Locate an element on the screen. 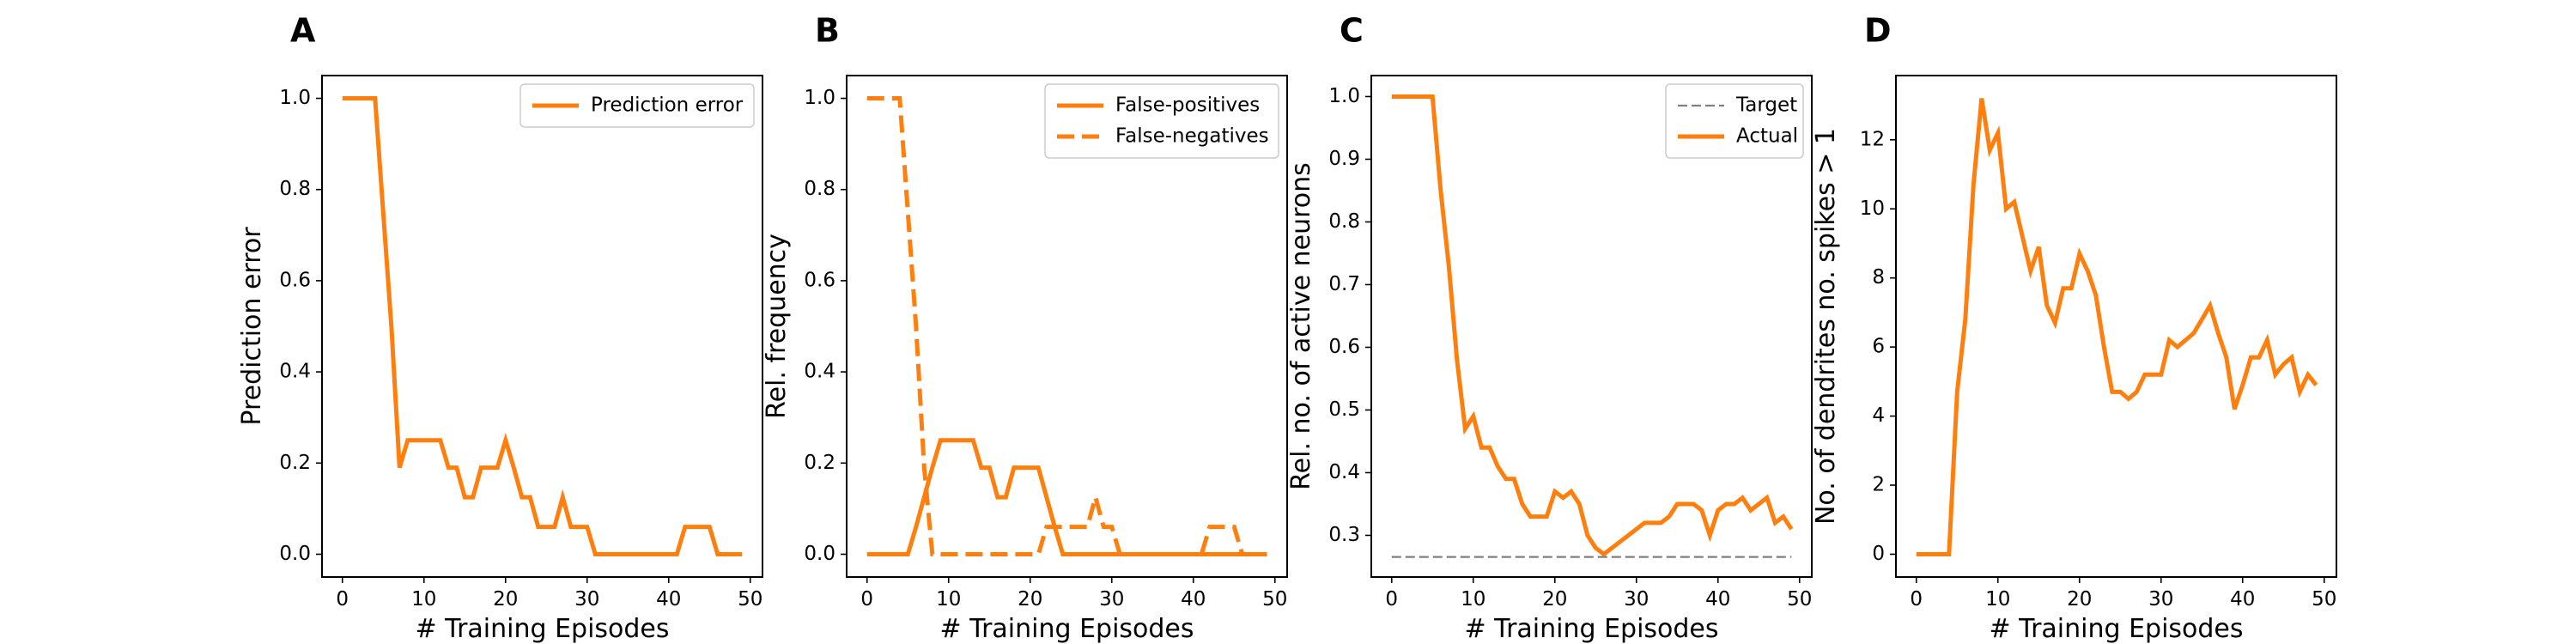  legend-label: False-positives is located at coordinates (1188, 106).